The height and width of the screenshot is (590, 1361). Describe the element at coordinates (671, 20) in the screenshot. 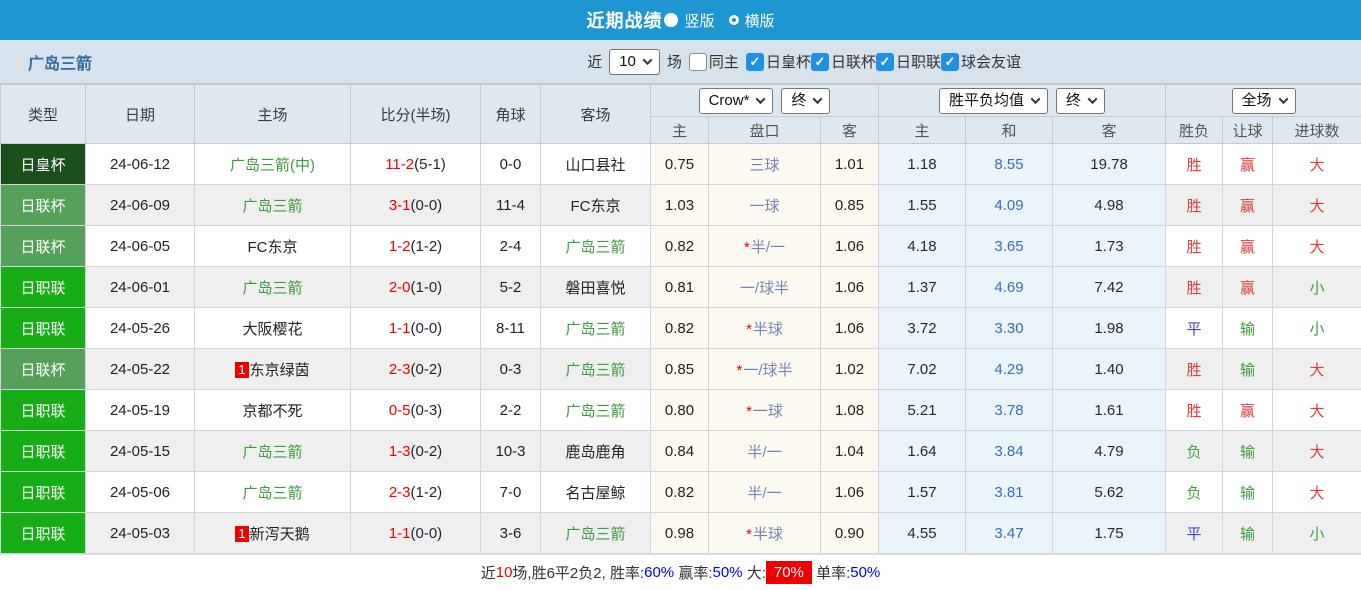

I see `radio-selected-icon` at that location.